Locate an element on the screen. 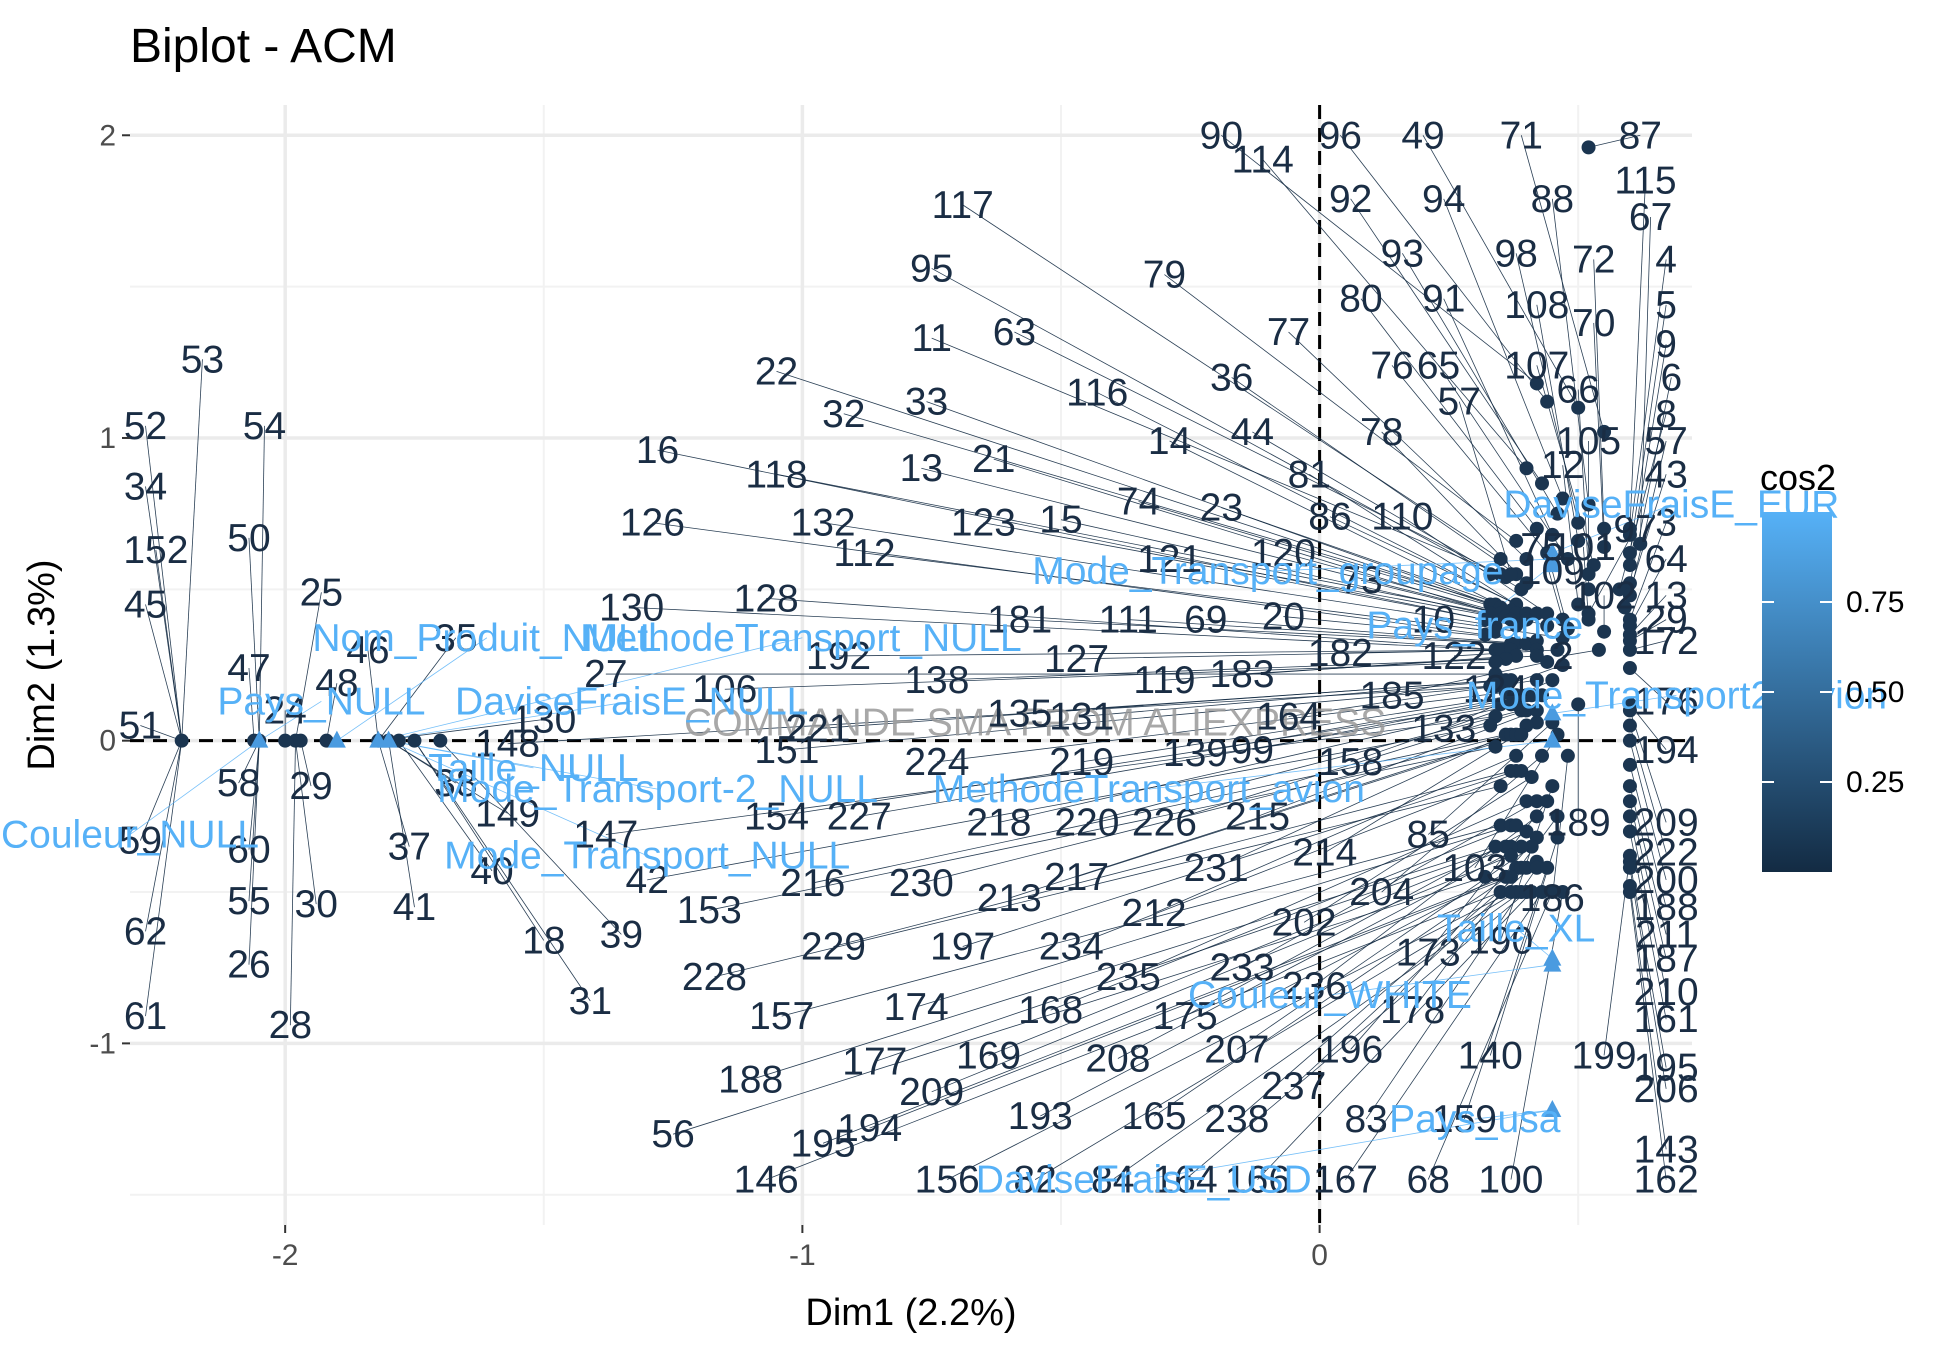  individual-label: 175 is located at coordinates (1185, 1016).